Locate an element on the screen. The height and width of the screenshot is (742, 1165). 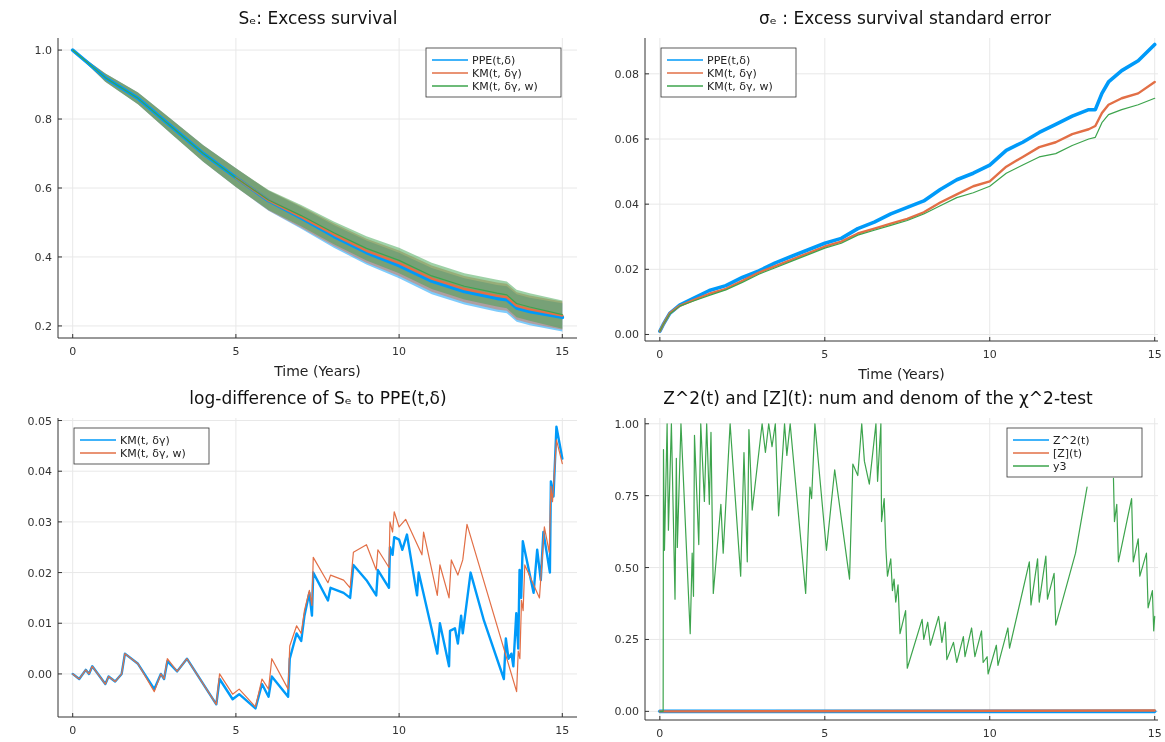
y-tick-label: 0.50 is located at coordinates (626, 568).